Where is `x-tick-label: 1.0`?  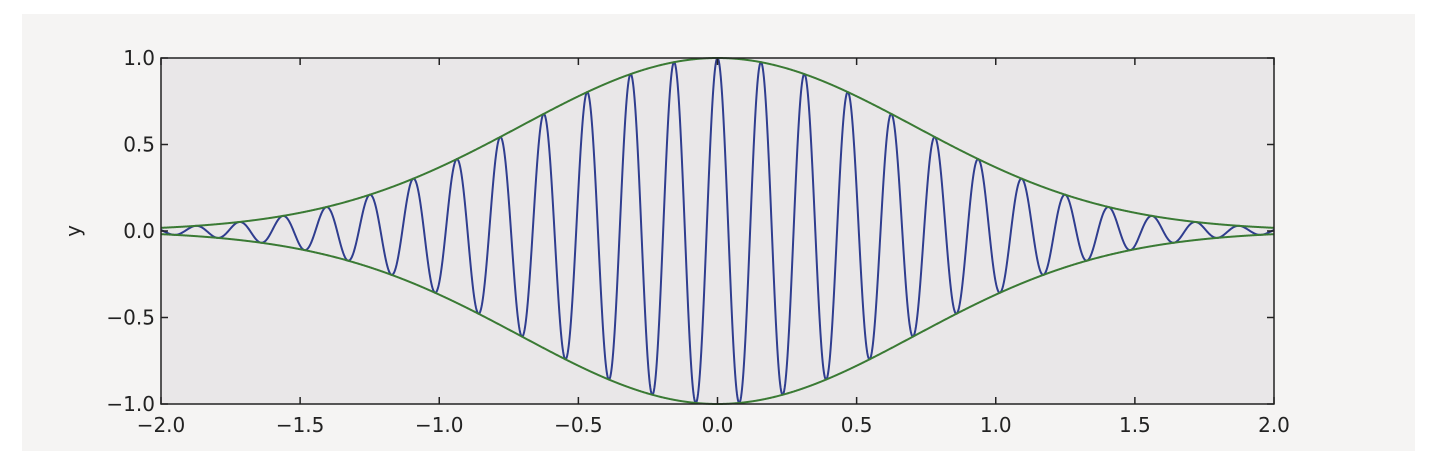 x-tick-label: 1.0 is located at coordinates (996, 425).